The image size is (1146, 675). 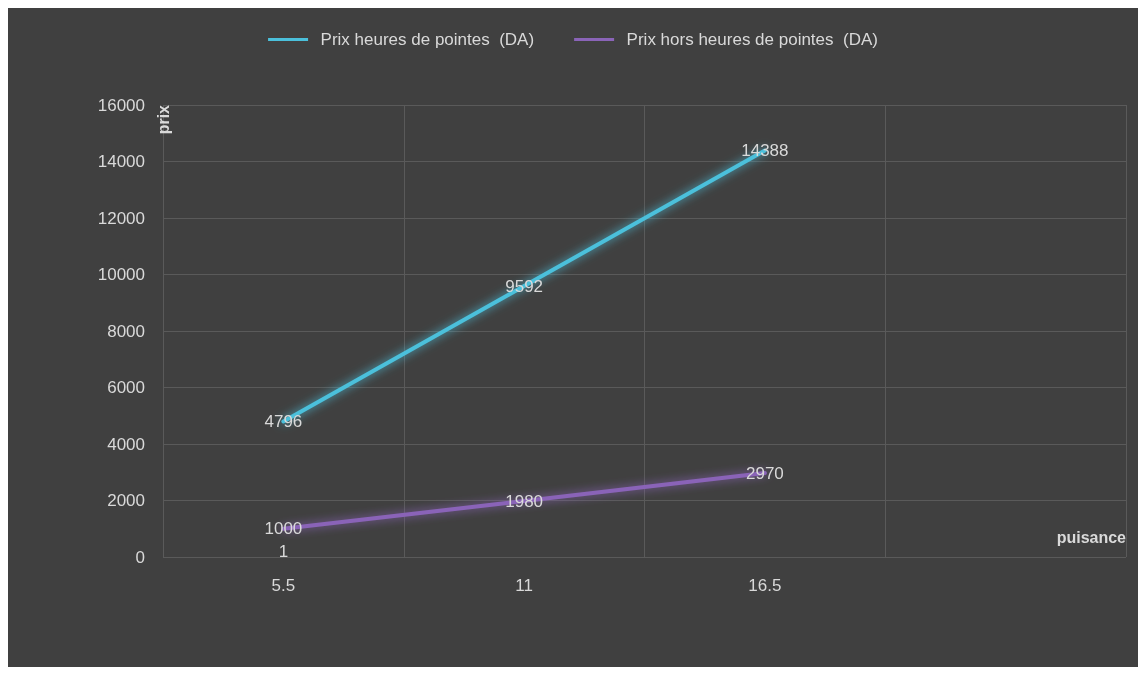 What do you see at coordinates (121, 274) in the screenshot?
I see `y-tick-label: 10000` at bounding box center [121, 274].